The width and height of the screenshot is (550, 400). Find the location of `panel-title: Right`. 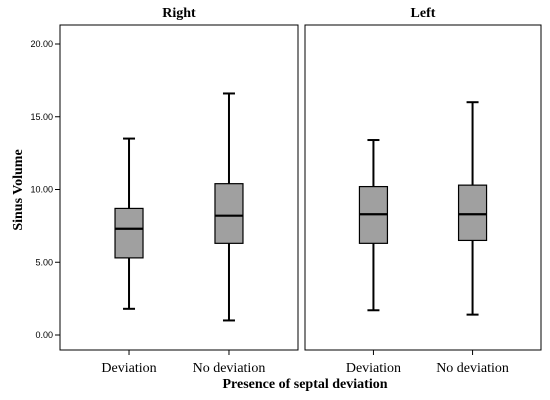

panel-title: Right is located at coordinates (179, 13).